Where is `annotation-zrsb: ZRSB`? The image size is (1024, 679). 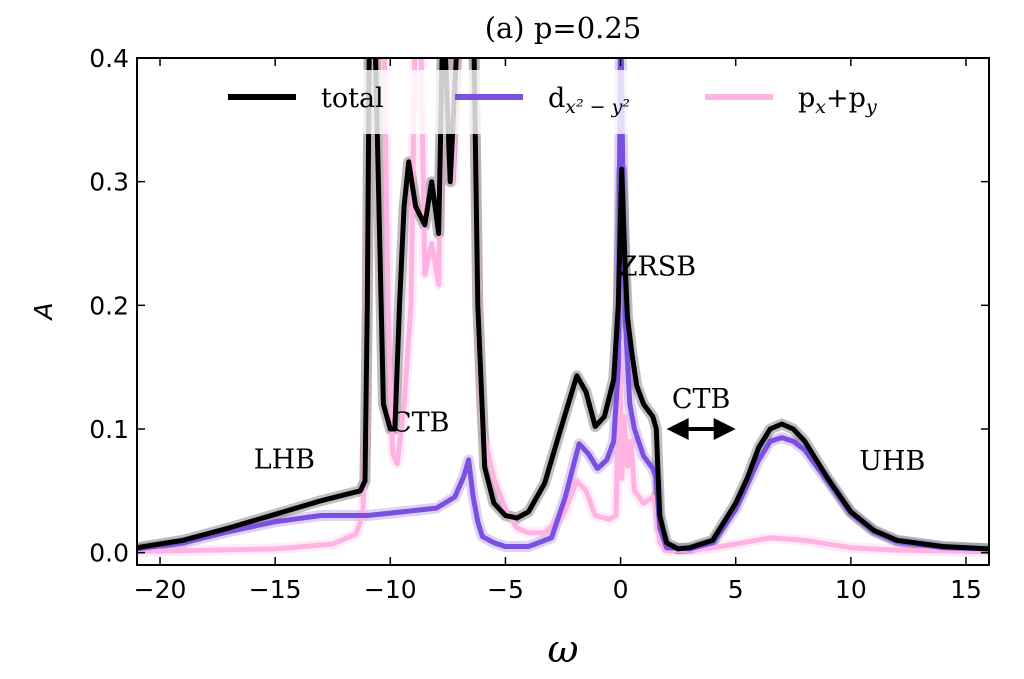
annotation-zrsb: ZRSB is located at coordinates (657, 267).